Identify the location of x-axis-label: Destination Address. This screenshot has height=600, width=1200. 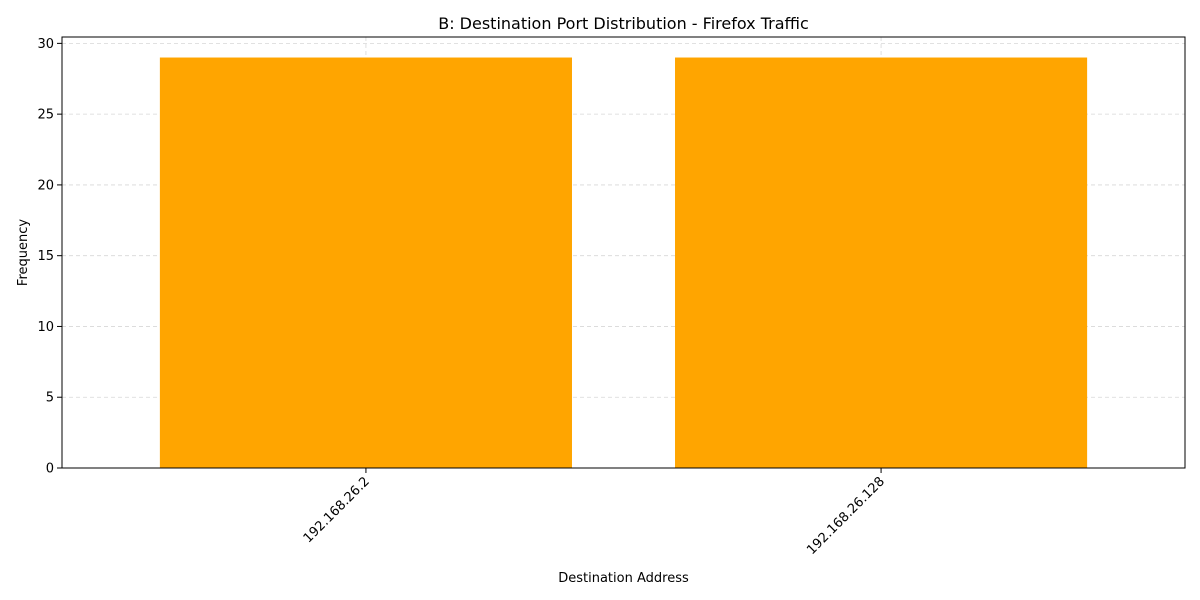
(623, 578).